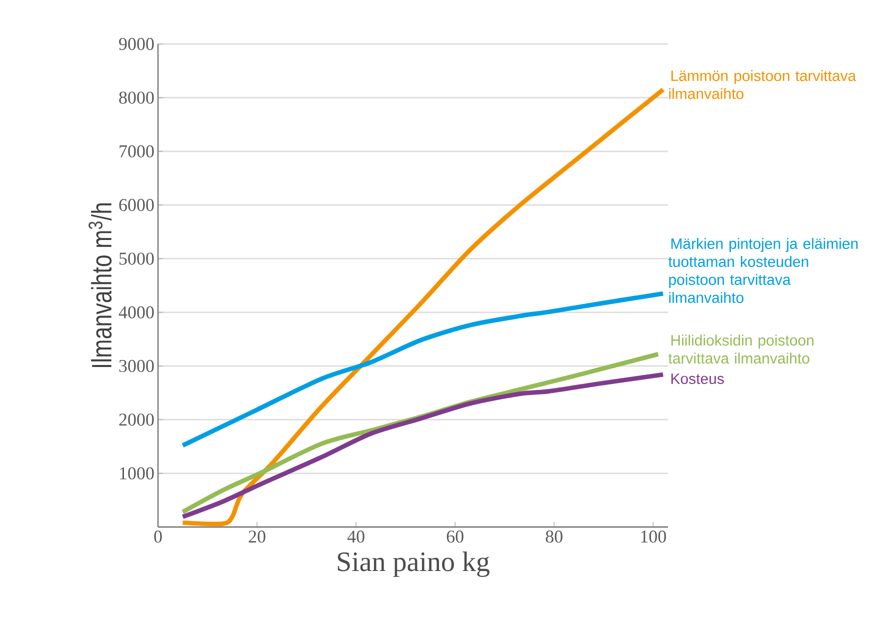  What do you see at coordinates (763, 270) in the screenshot?
I see `series-label: Märkien pintojen ja eläimien tuottaman kosteuden poistoon tarvittava ilmanvaihto` at bounding box center [763, 270].